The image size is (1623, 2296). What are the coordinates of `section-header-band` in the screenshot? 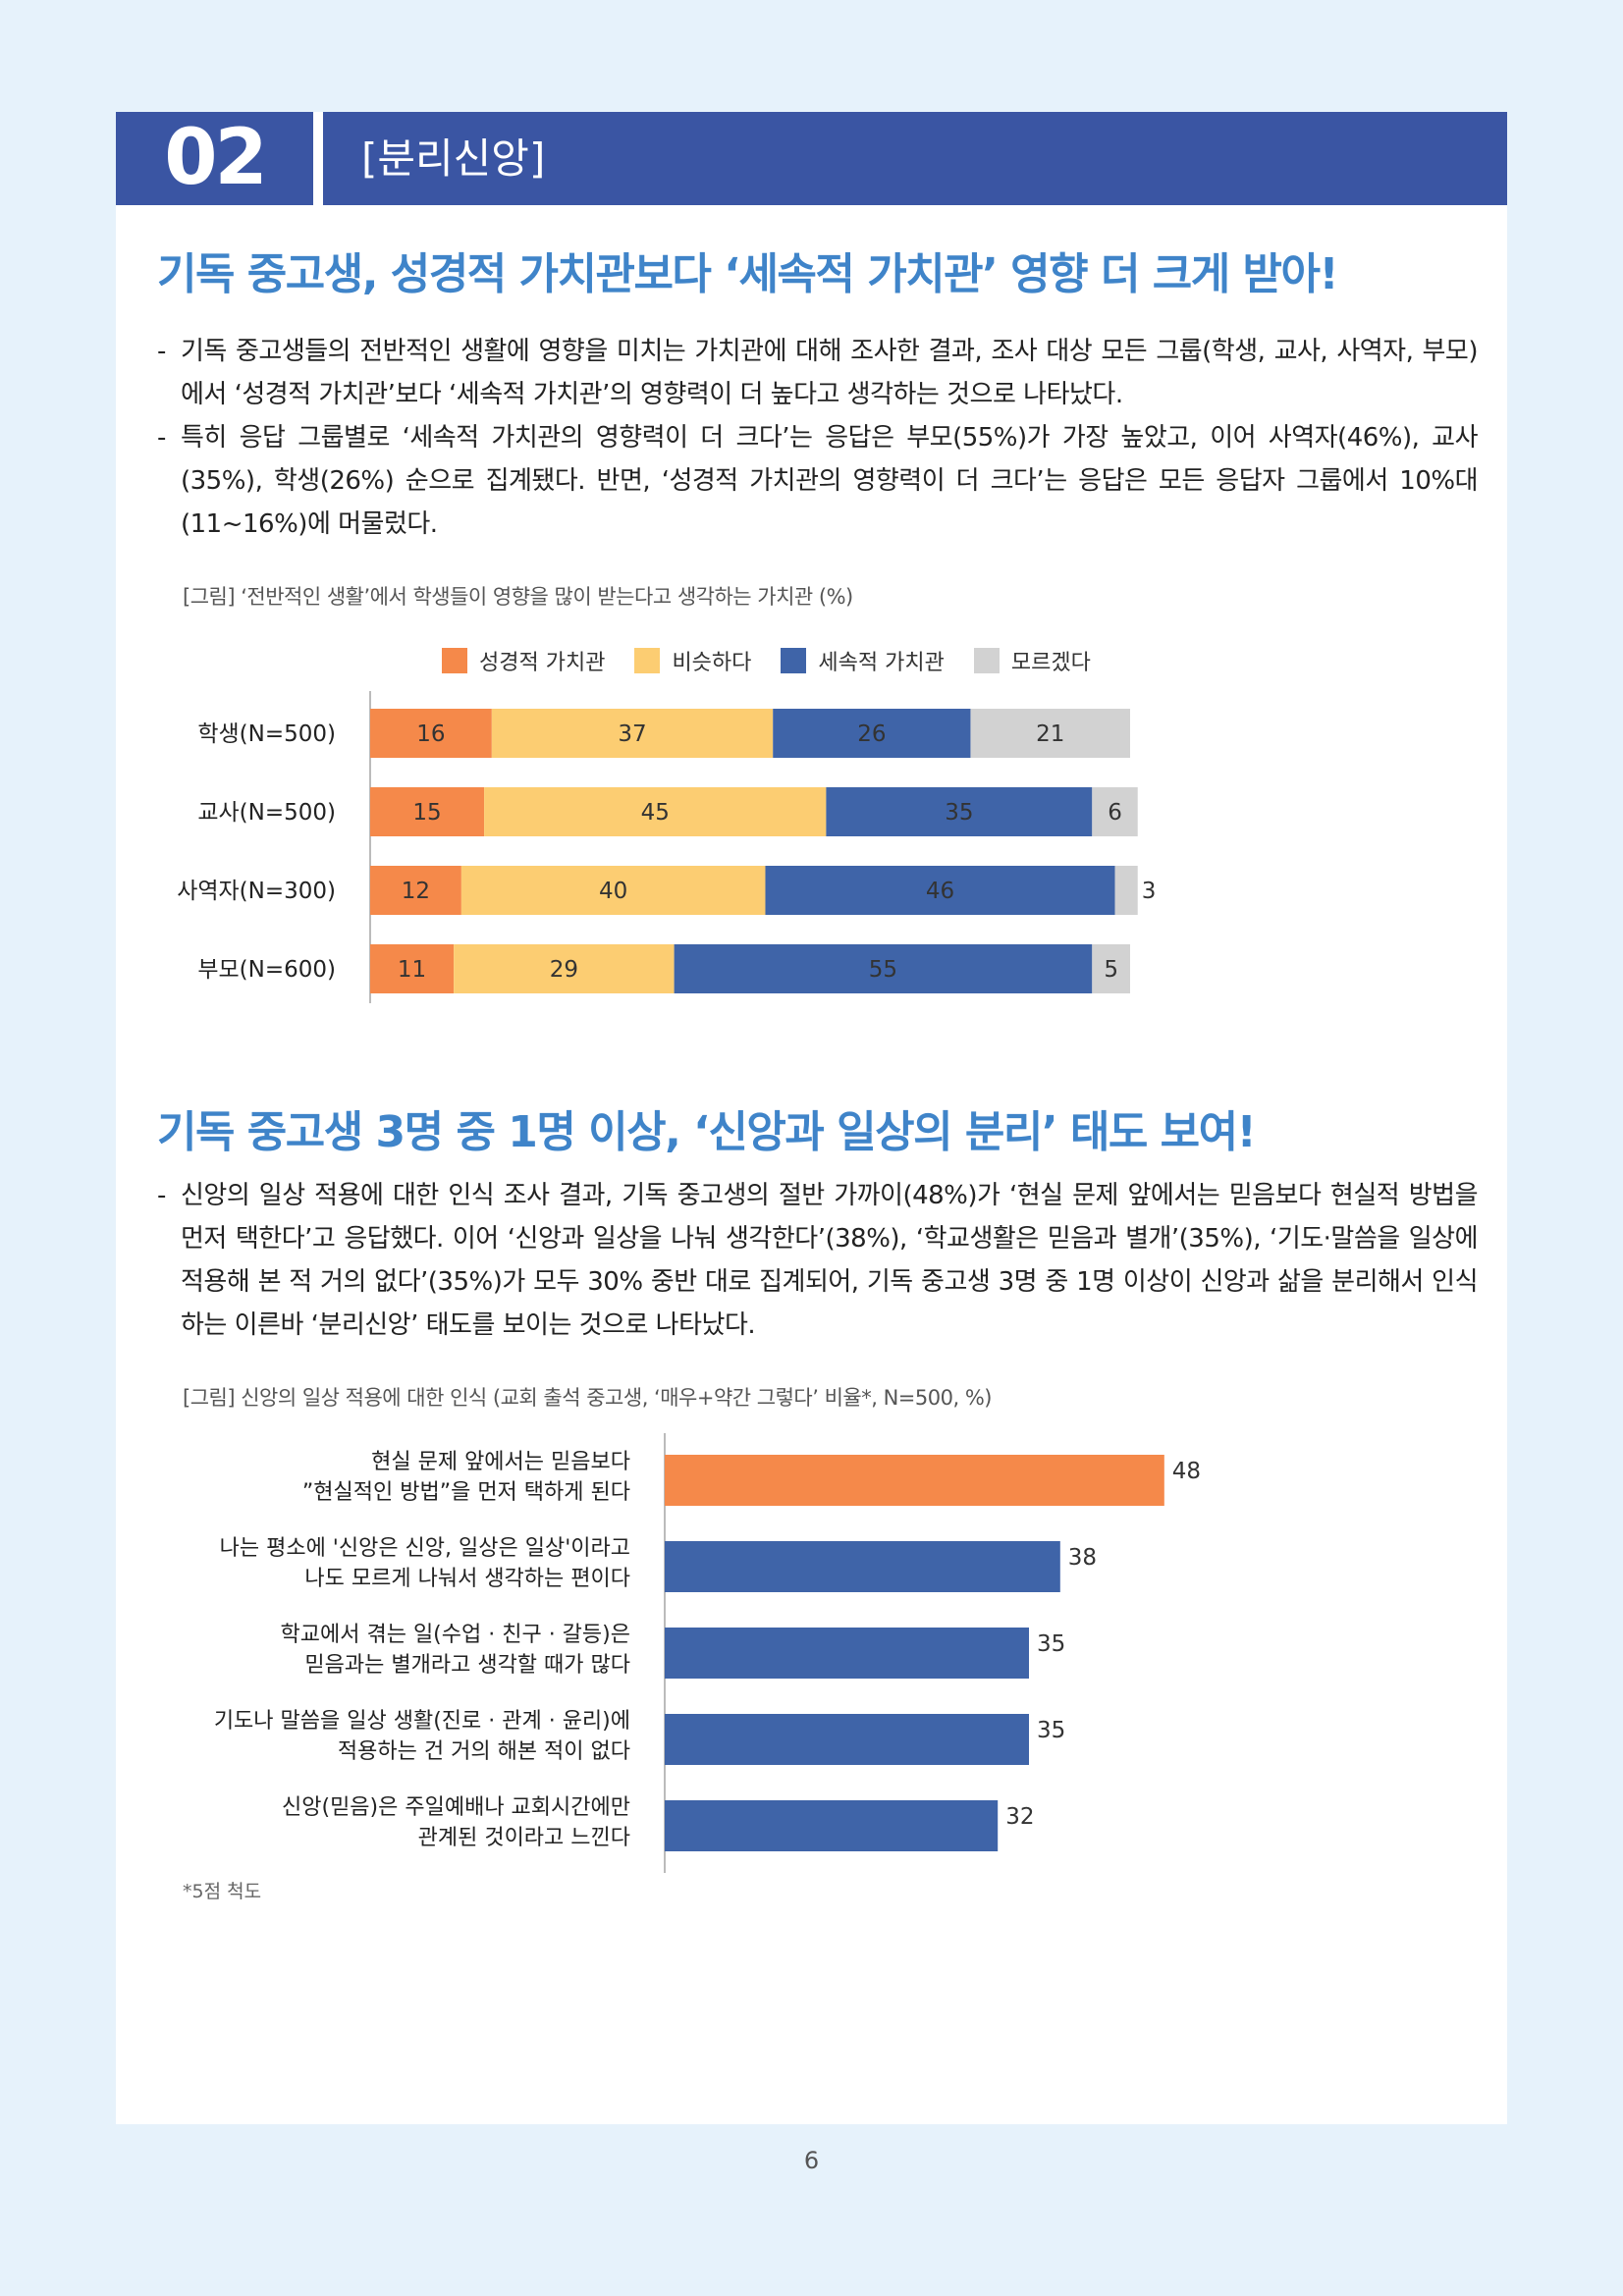 It's located at (811, 158).